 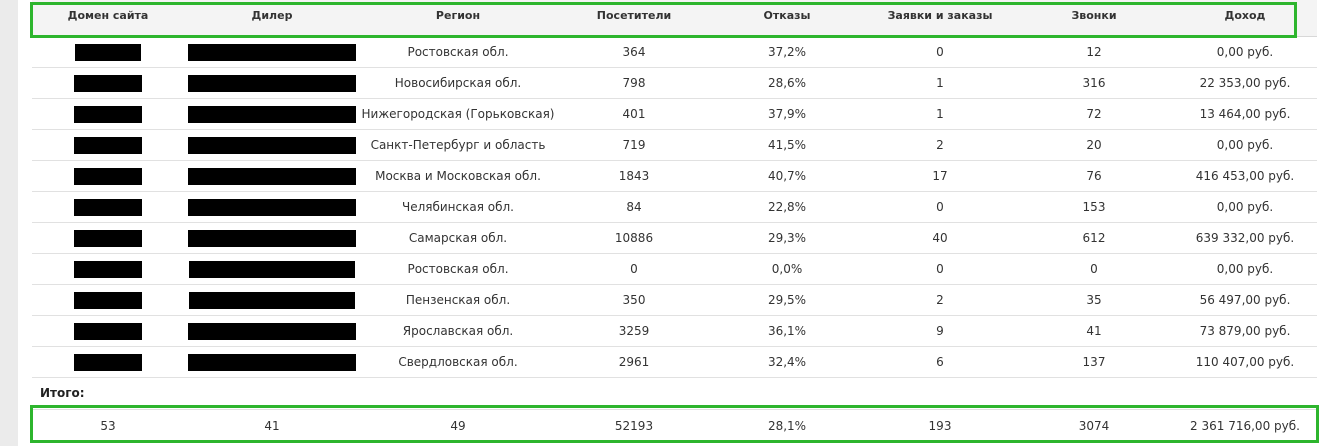 What do you see at coordinates (1245, 176) in the screenshot?
I see `income-cell: 416 453,00 руб.` at bounding box center [1245, 176].